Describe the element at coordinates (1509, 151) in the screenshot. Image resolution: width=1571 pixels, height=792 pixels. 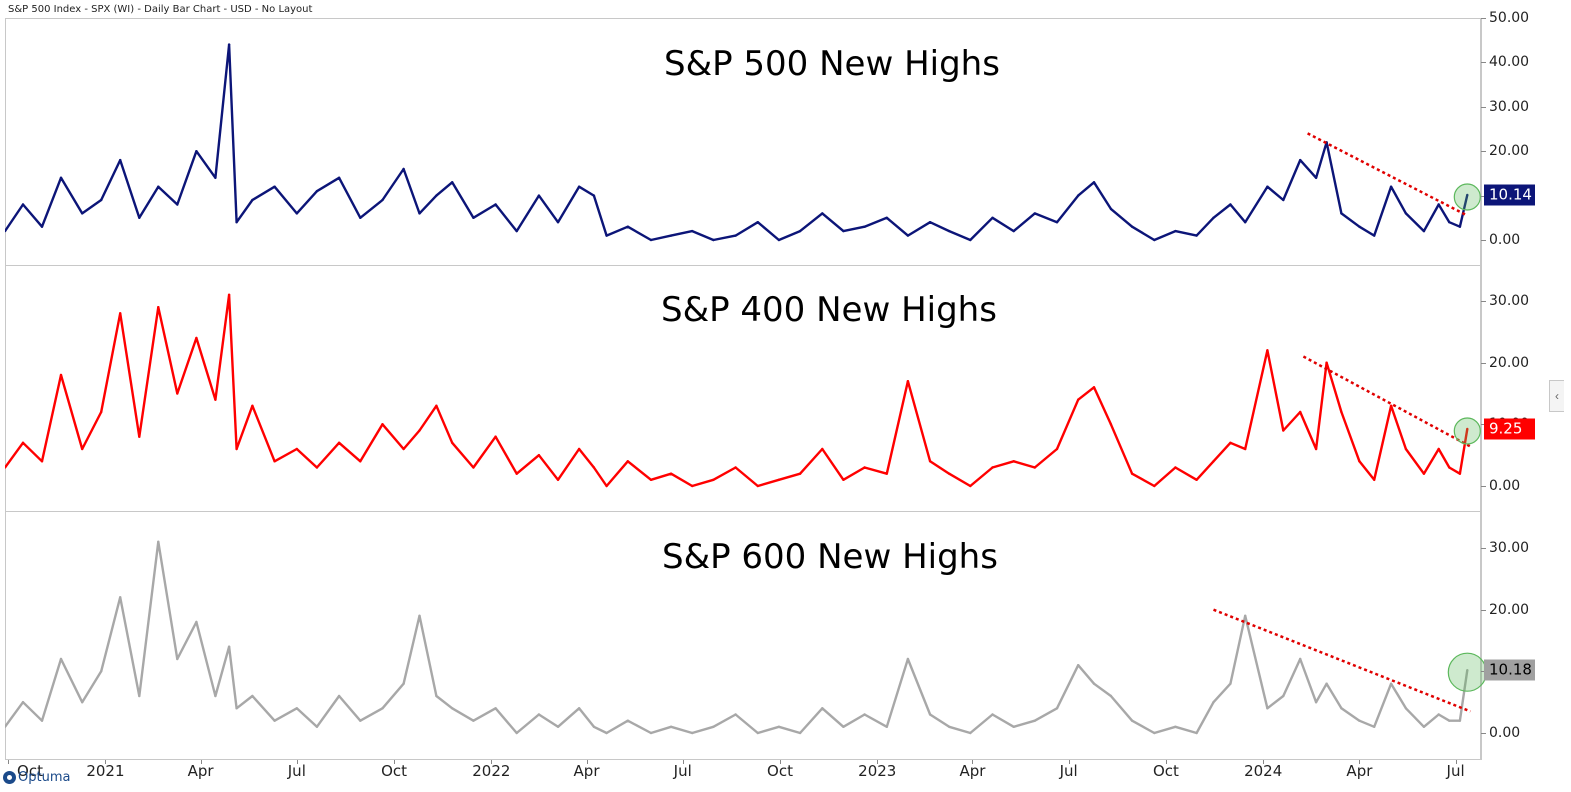
I see `ytick-label: 20.00` at that location.